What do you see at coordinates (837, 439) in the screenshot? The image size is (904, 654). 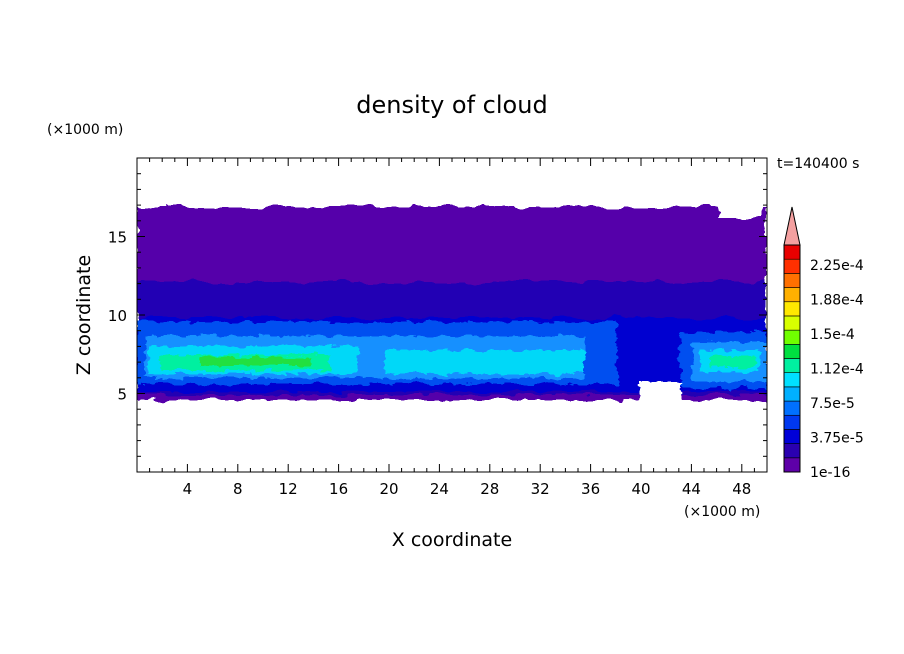 I see `colorbar-label: 3.75e-5` at bounding box center [837, 439].